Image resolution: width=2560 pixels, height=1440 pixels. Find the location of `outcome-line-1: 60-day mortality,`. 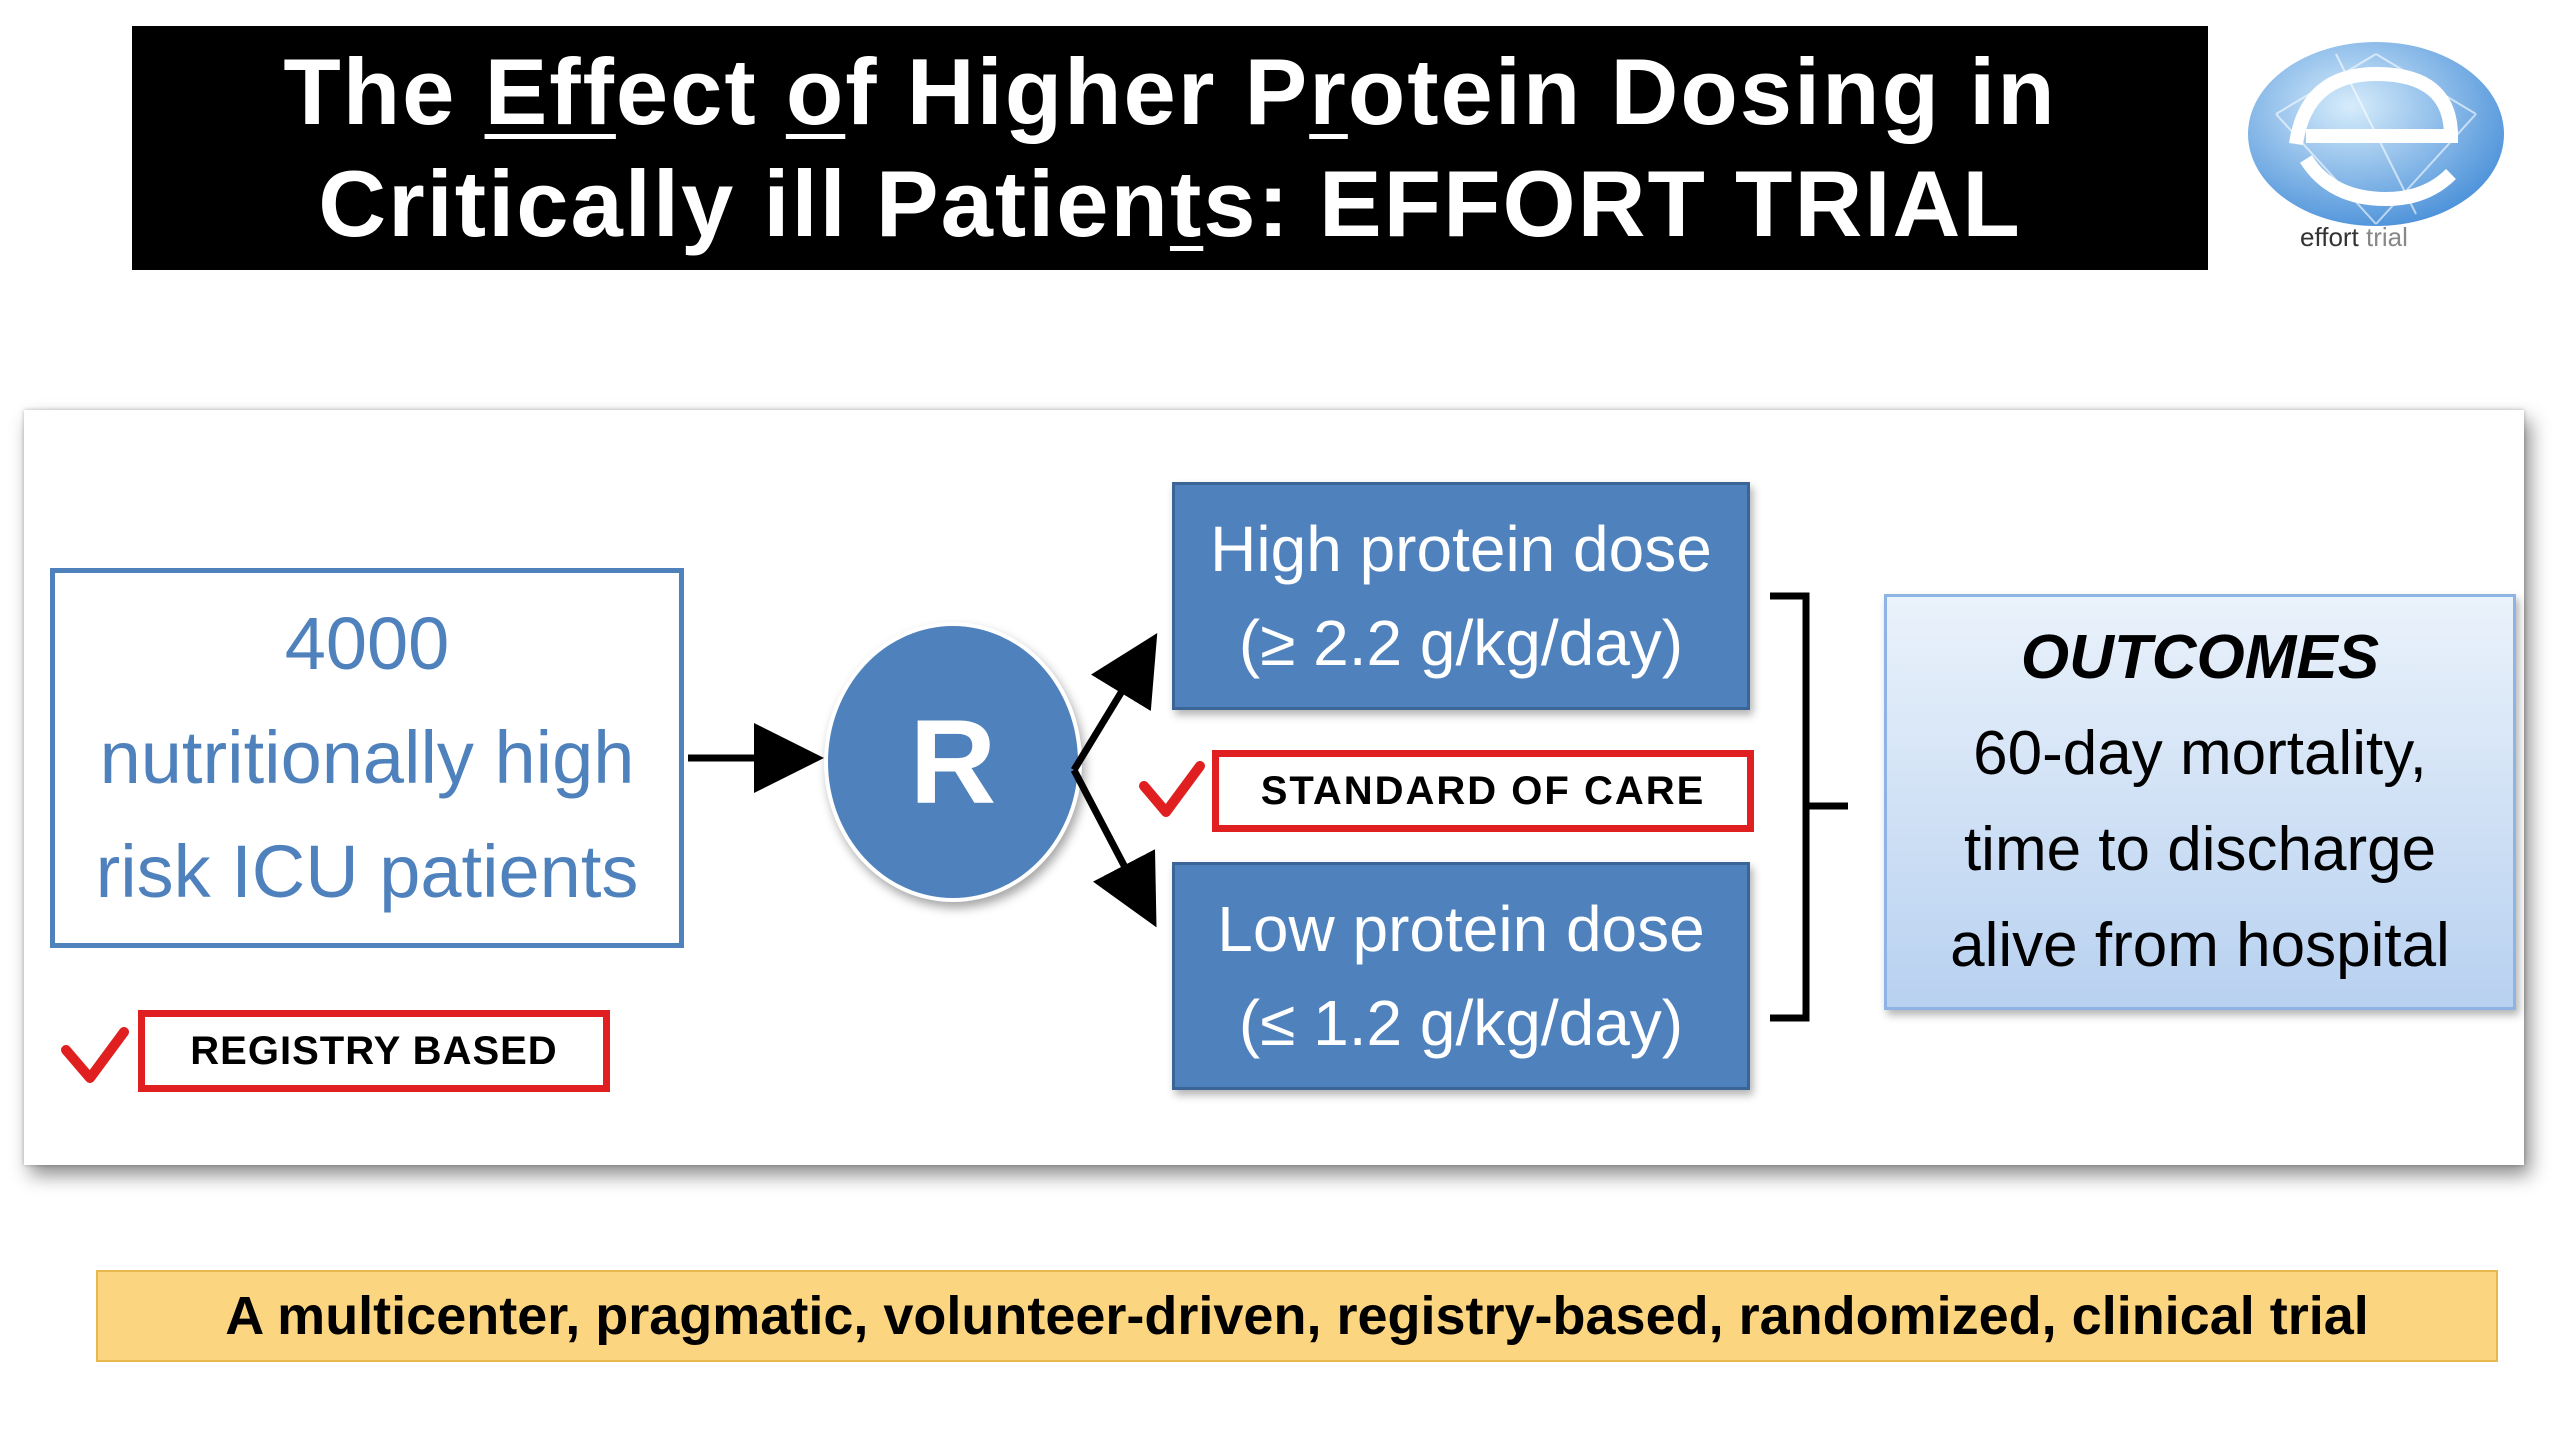

outcome-line-1: 60-day mortality, is located at coordinates (2200, 753).